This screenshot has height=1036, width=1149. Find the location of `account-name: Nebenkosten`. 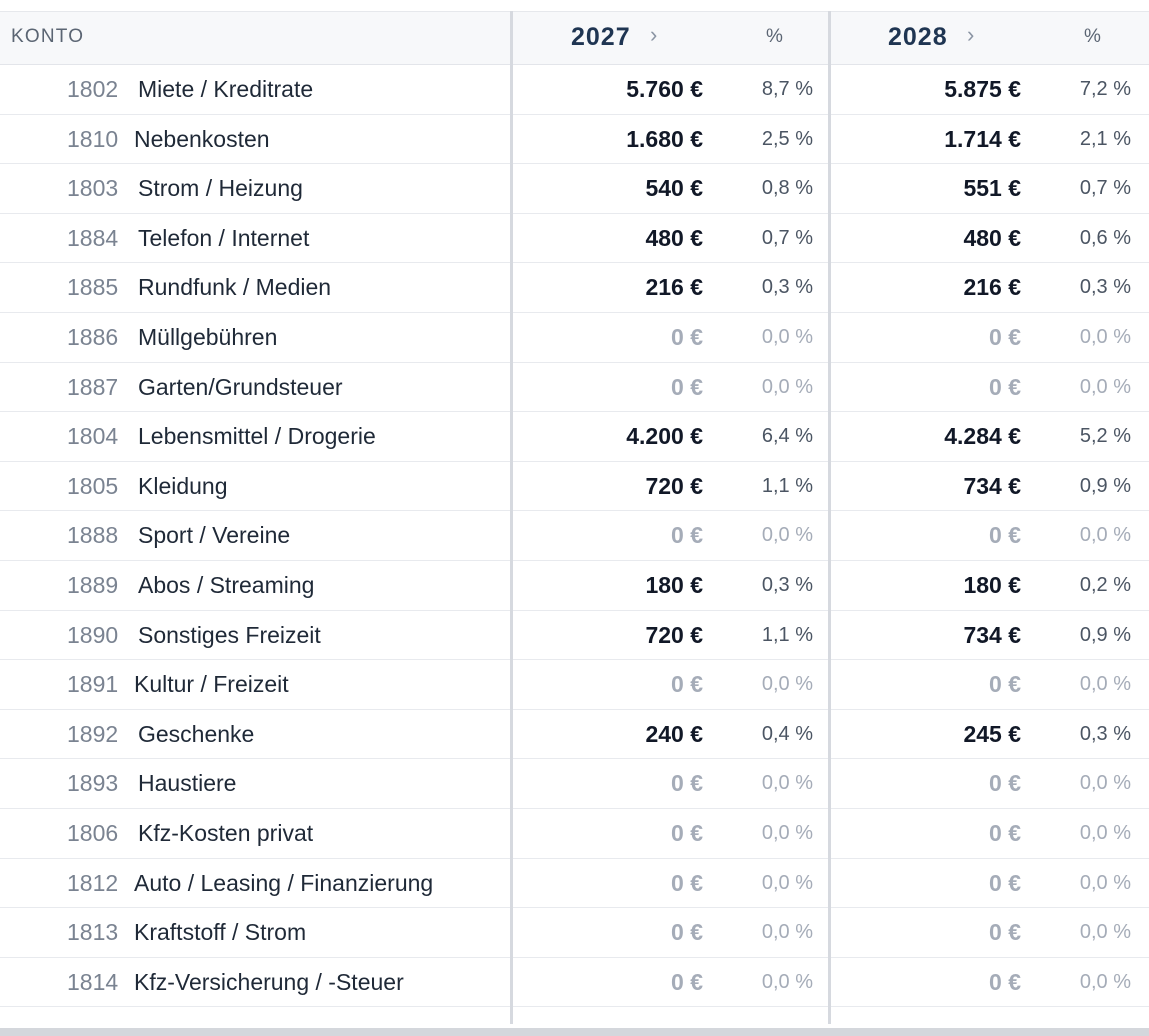

account-name: Nebenkosten is located at coordinates (202, 138).